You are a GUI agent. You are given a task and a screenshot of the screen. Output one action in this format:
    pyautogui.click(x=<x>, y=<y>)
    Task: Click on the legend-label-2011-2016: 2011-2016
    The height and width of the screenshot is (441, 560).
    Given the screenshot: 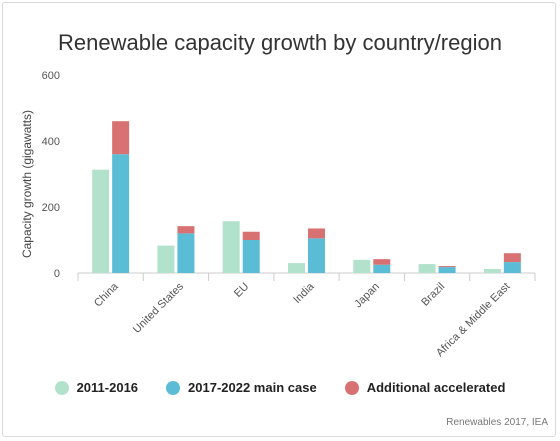 What is the action you would take?
    pyautogui.click(x=107, y=387)
    